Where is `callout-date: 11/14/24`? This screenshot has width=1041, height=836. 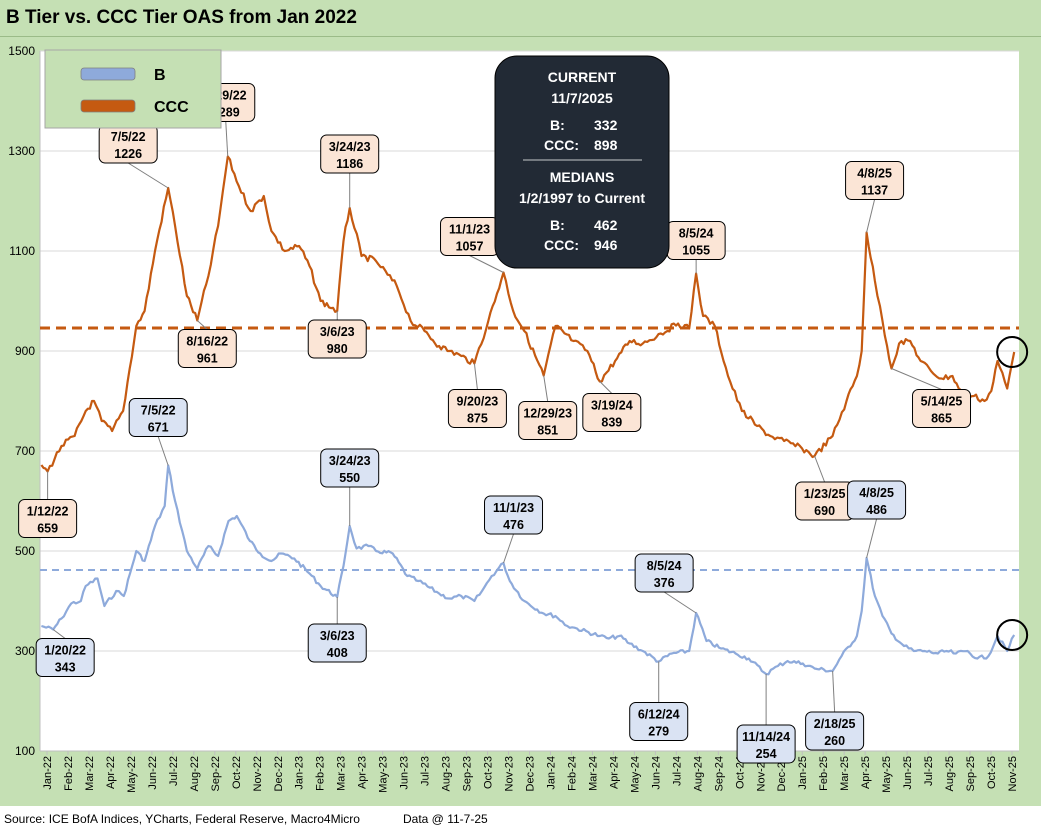
callout-date: 11/14/24 is located at coordinates (766, 737).